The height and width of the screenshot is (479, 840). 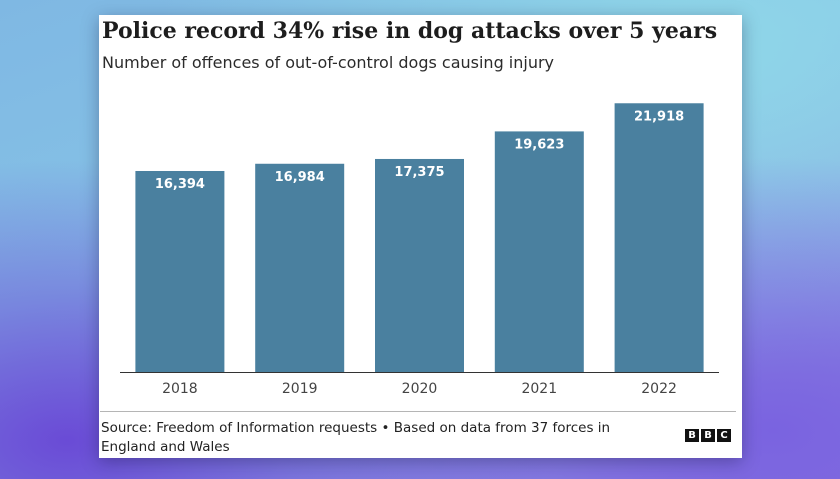 I want to click on bar-value-label: 21,918, so click(x=659, y=116).